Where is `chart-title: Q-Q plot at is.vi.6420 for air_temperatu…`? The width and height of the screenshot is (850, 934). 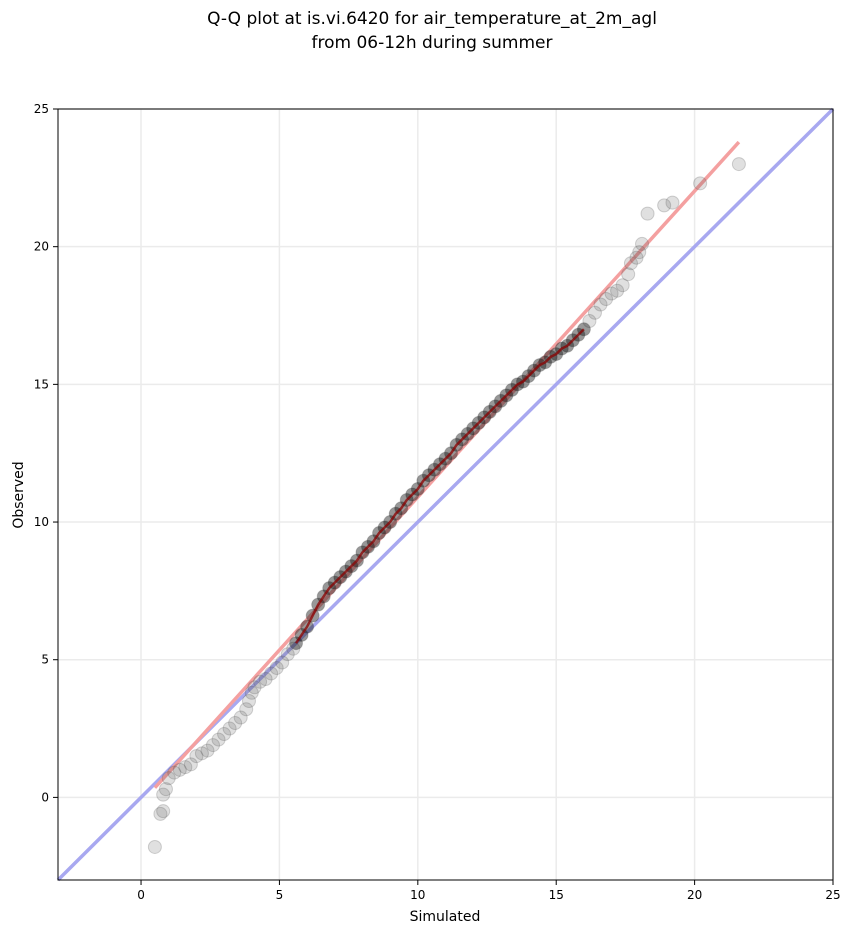 chart-title: Q-Q plot at is.vi.6420 for air_temperatu… is located at coordinates (432, 19).